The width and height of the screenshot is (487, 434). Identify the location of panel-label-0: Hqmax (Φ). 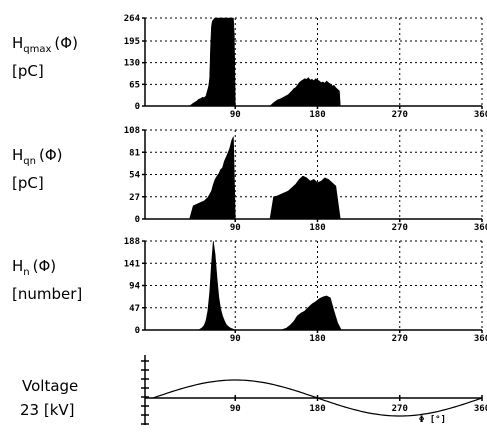
(45, 44).